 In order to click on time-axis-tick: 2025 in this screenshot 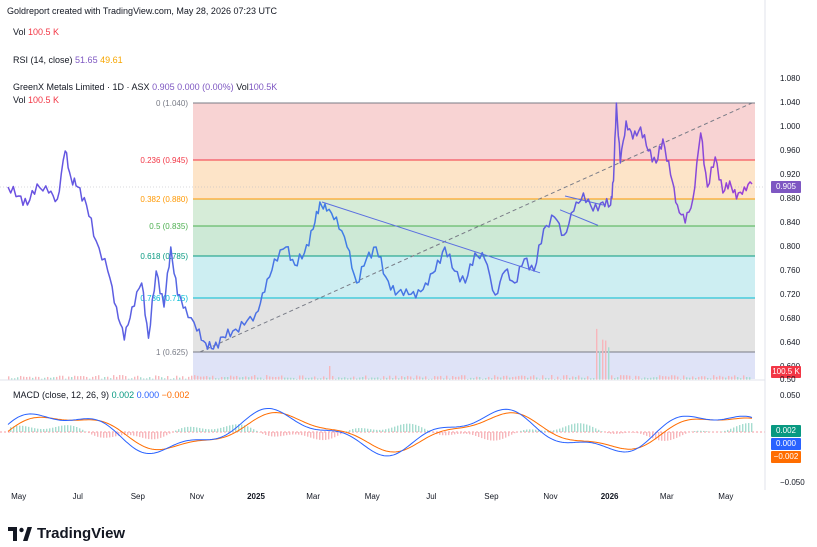, I will do `click(256, 496)`.